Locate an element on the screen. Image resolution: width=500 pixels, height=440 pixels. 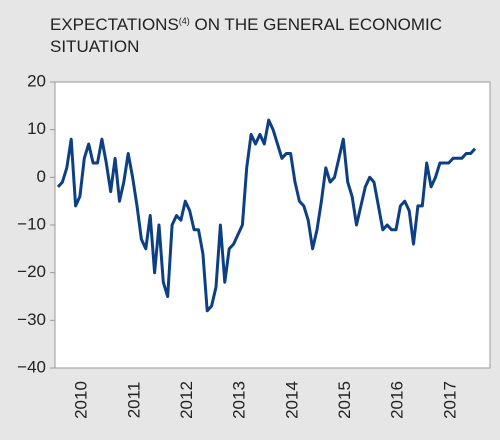
y-tick-label: 20 is located at coordinates (36, 80).